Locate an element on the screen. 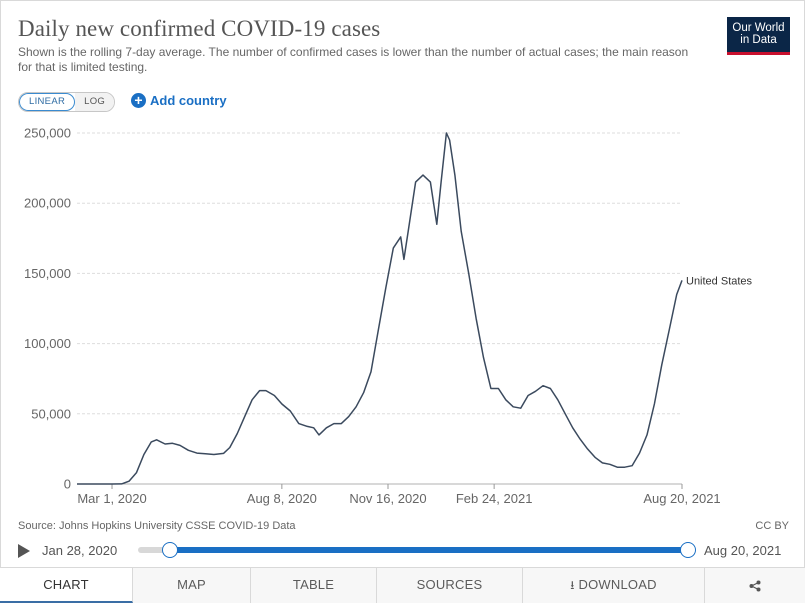  tab-share is located at coordinates (755, 585).